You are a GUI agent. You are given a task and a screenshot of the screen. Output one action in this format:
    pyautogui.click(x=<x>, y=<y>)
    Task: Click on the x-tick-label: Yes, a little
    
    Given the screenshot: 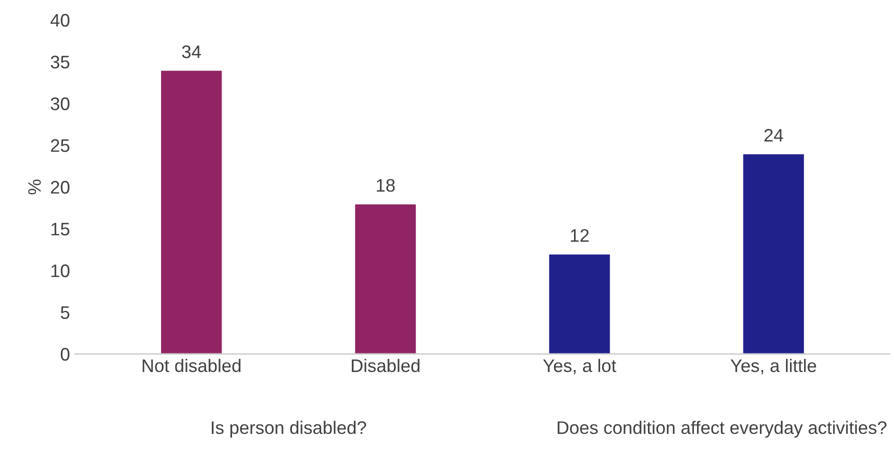 What is the action you would take?
    pyautogui.click(x=773, y=366)
    